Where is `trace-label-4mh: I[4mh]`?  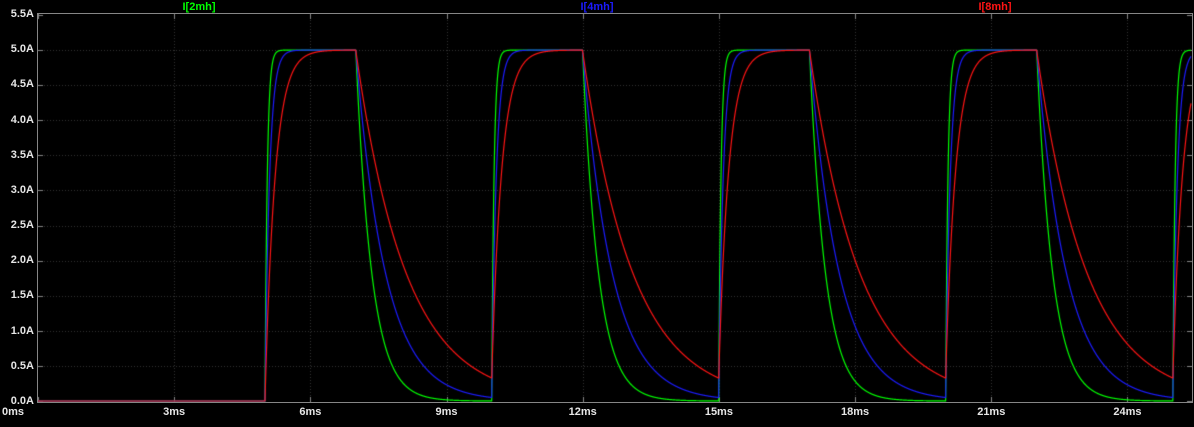 trace-label-4mh: I[4mh] is located at coordinates (597, 7).